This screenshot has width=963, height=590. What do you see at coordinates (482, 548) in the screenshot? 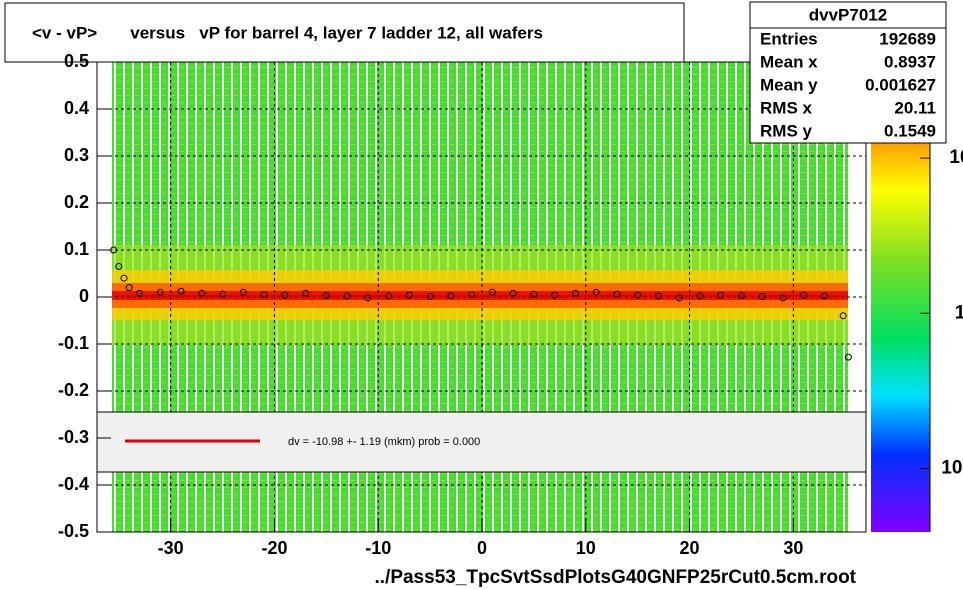
I see `x-tick-label: 0` at bounding box center [482, 548].